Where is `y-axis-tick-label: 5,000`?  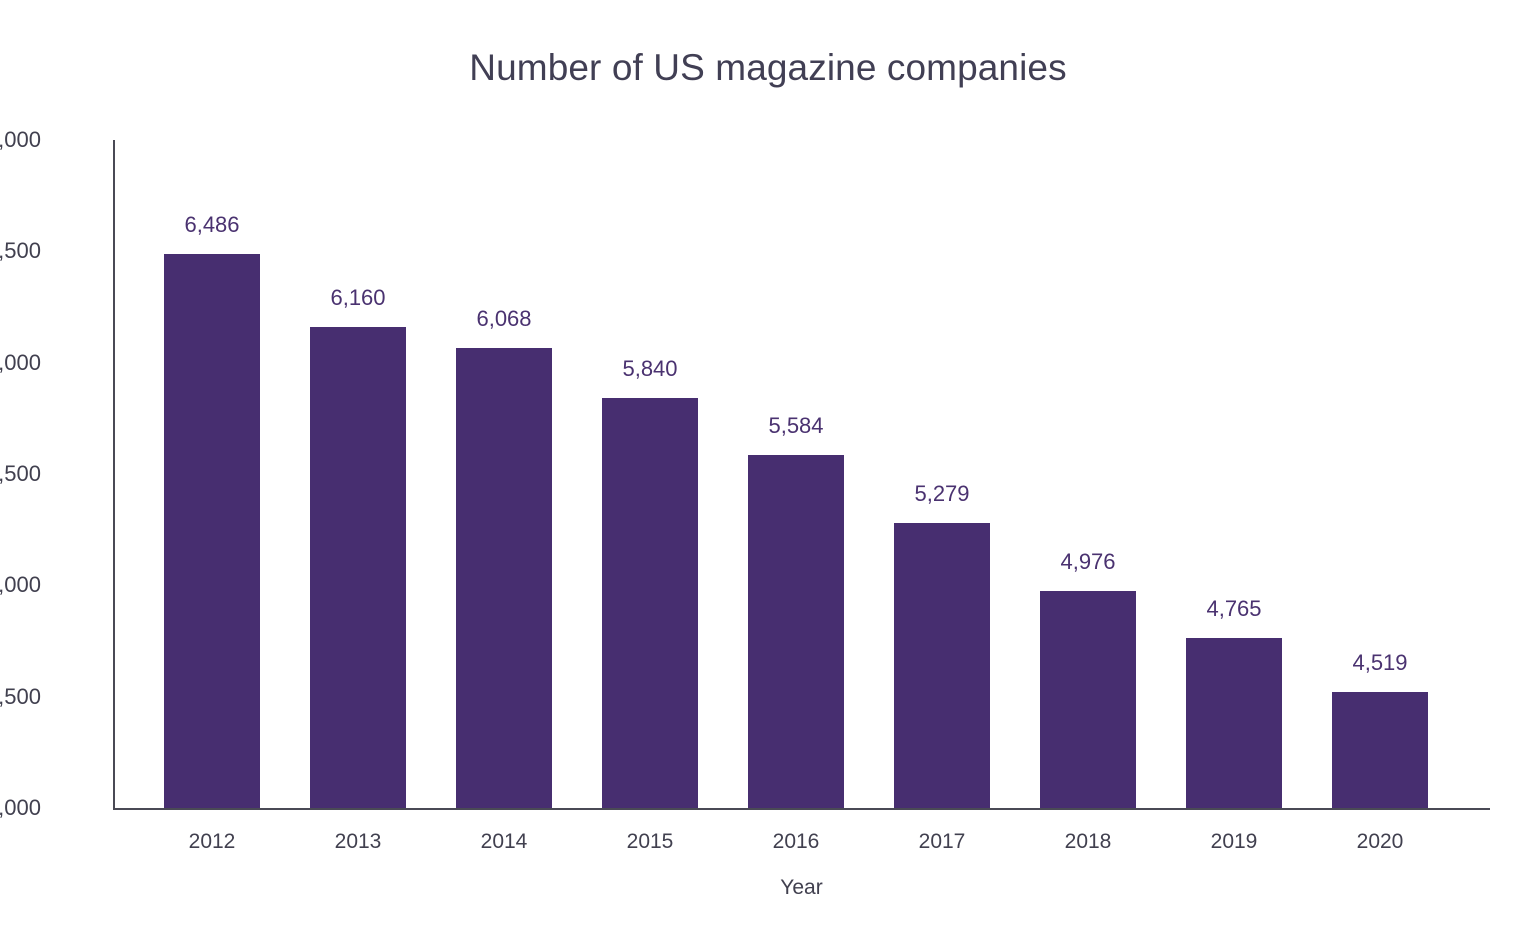
y-axis-tick-label: 5,000 is located at coordinates (20, 585).